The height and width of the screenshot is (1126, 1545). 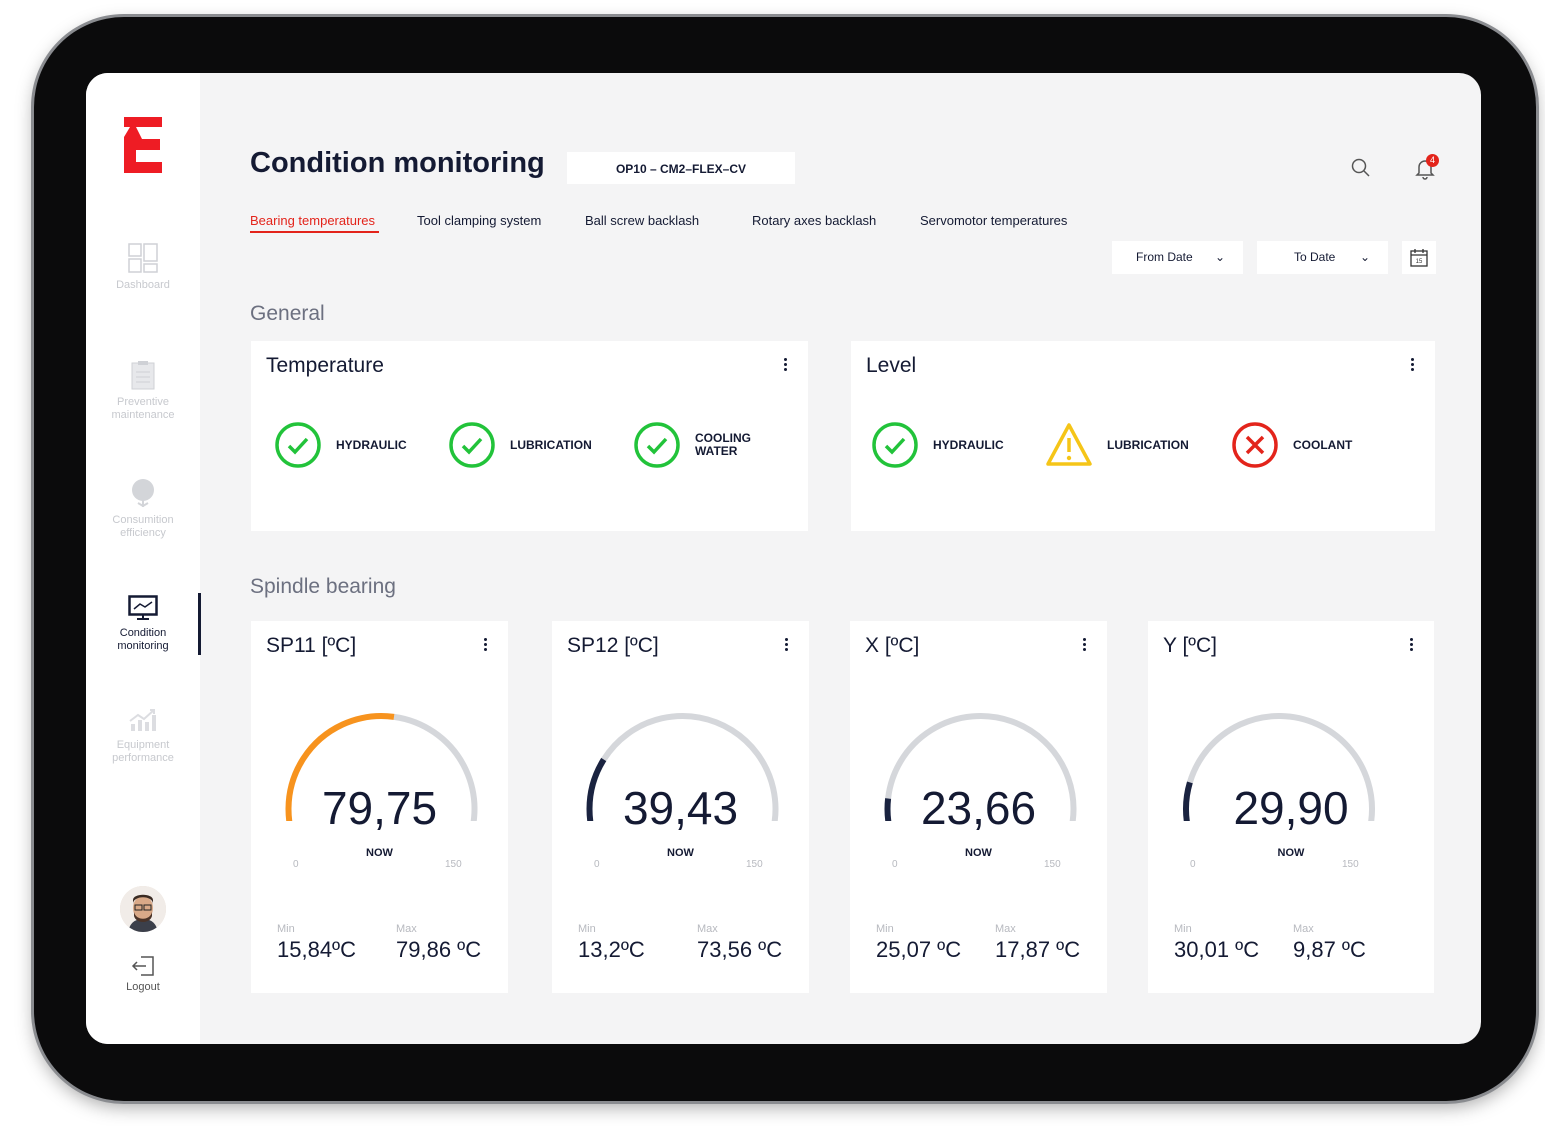 I want to click on user-avatar-image, so click(x=143, y=909).